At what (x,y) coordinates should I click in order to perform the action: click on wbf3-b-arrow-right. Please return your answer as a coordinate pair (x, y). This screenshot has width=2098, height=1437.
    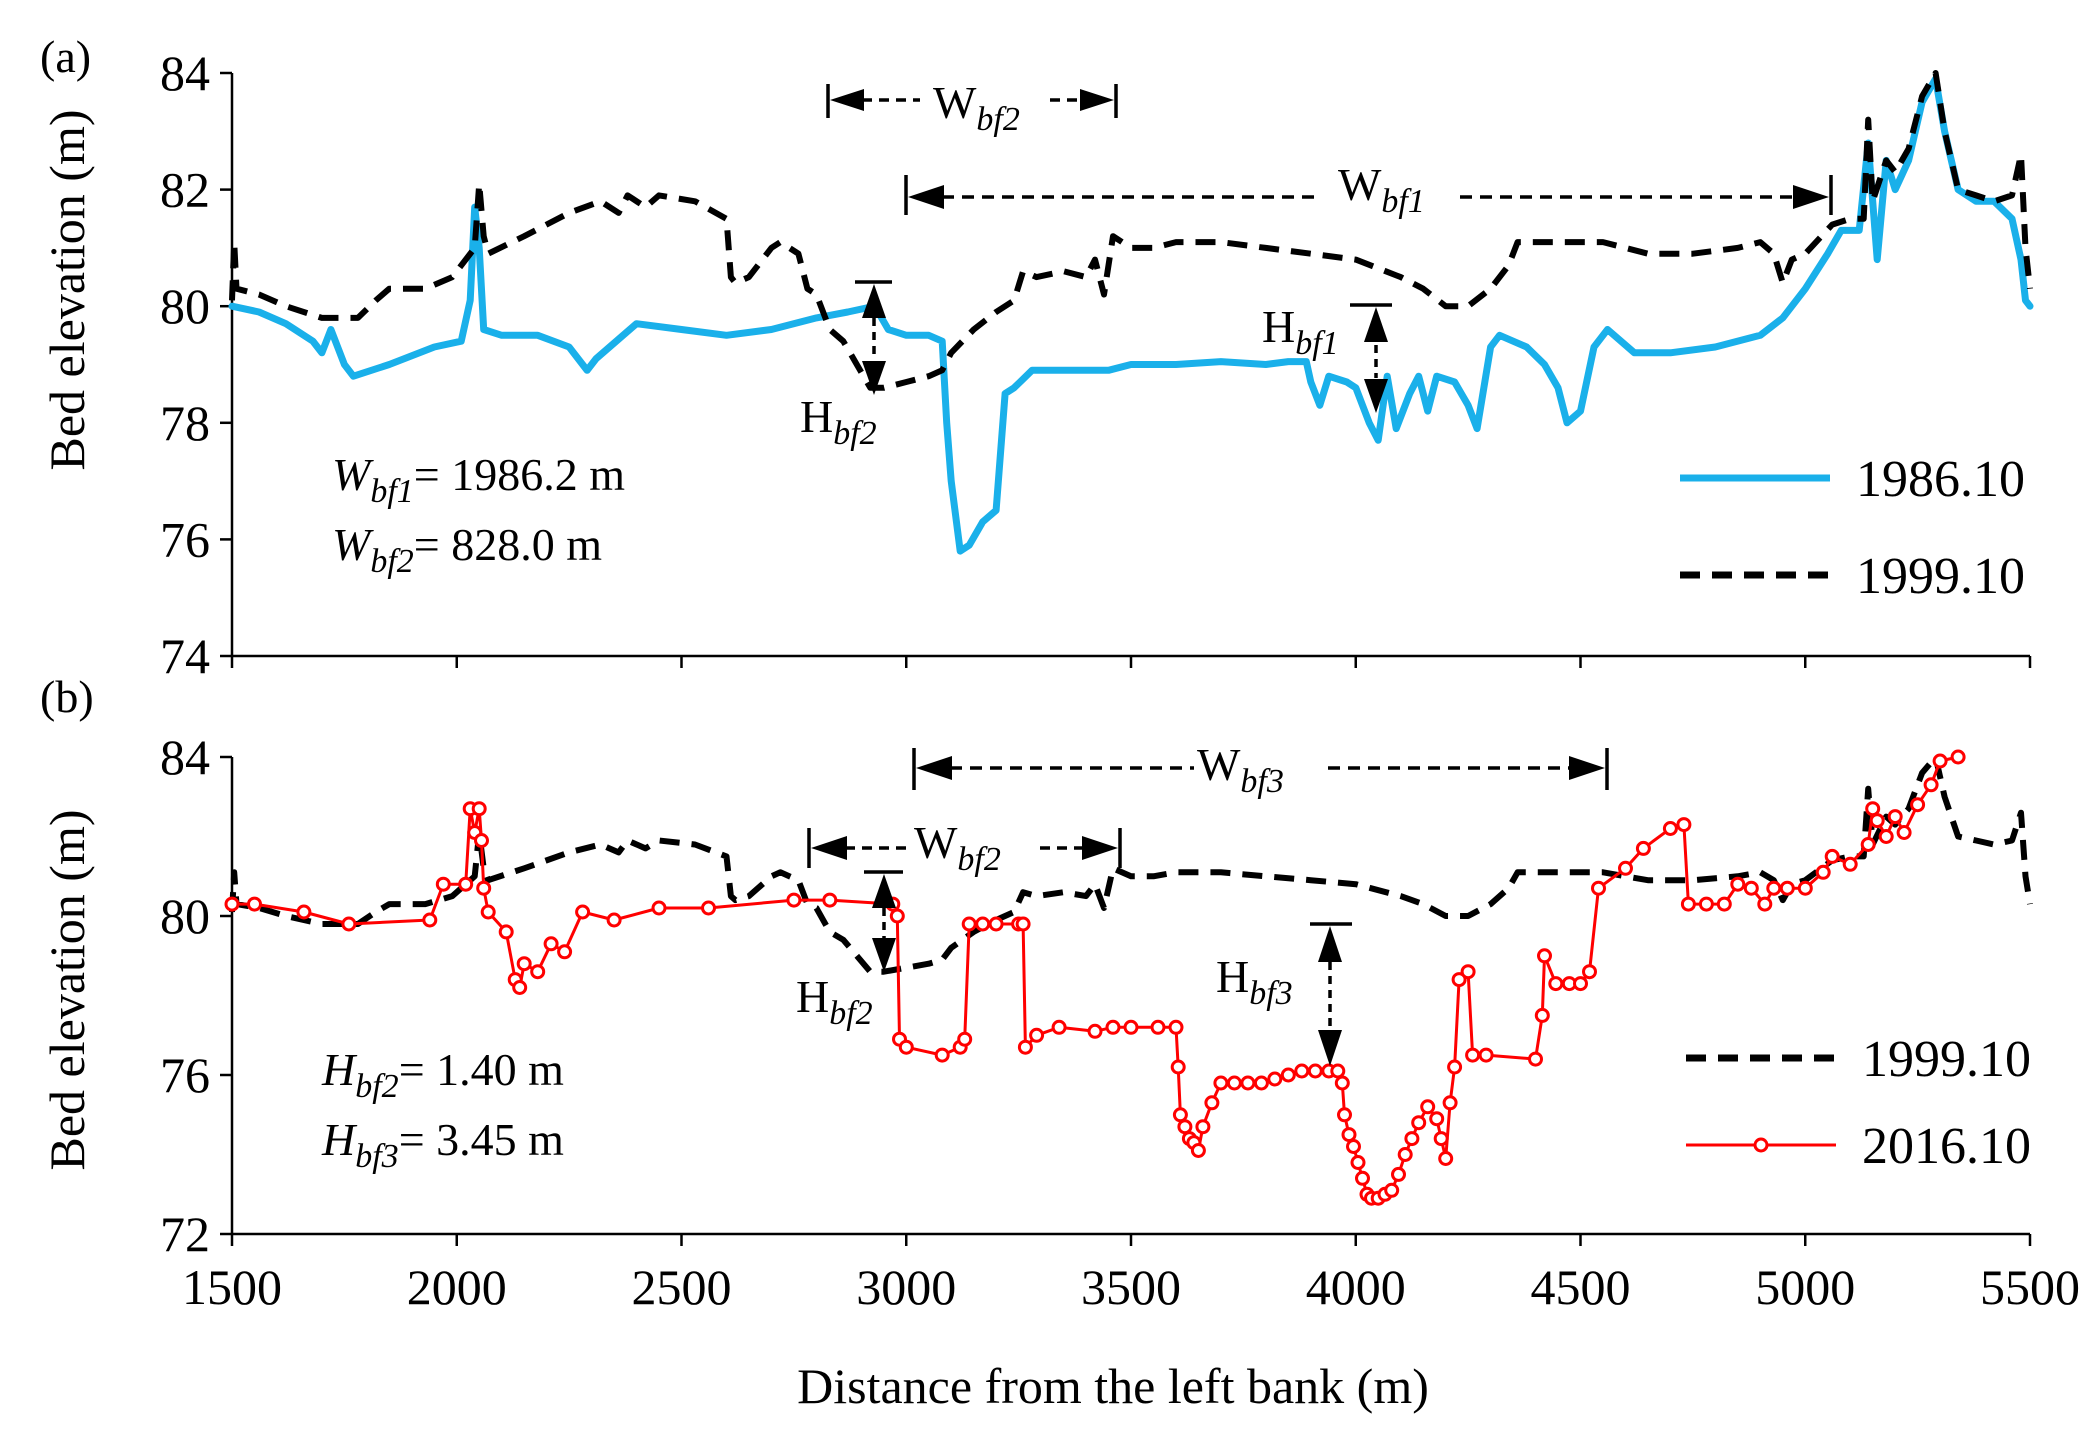
    Looking at the image, I should click on (1587, 768).